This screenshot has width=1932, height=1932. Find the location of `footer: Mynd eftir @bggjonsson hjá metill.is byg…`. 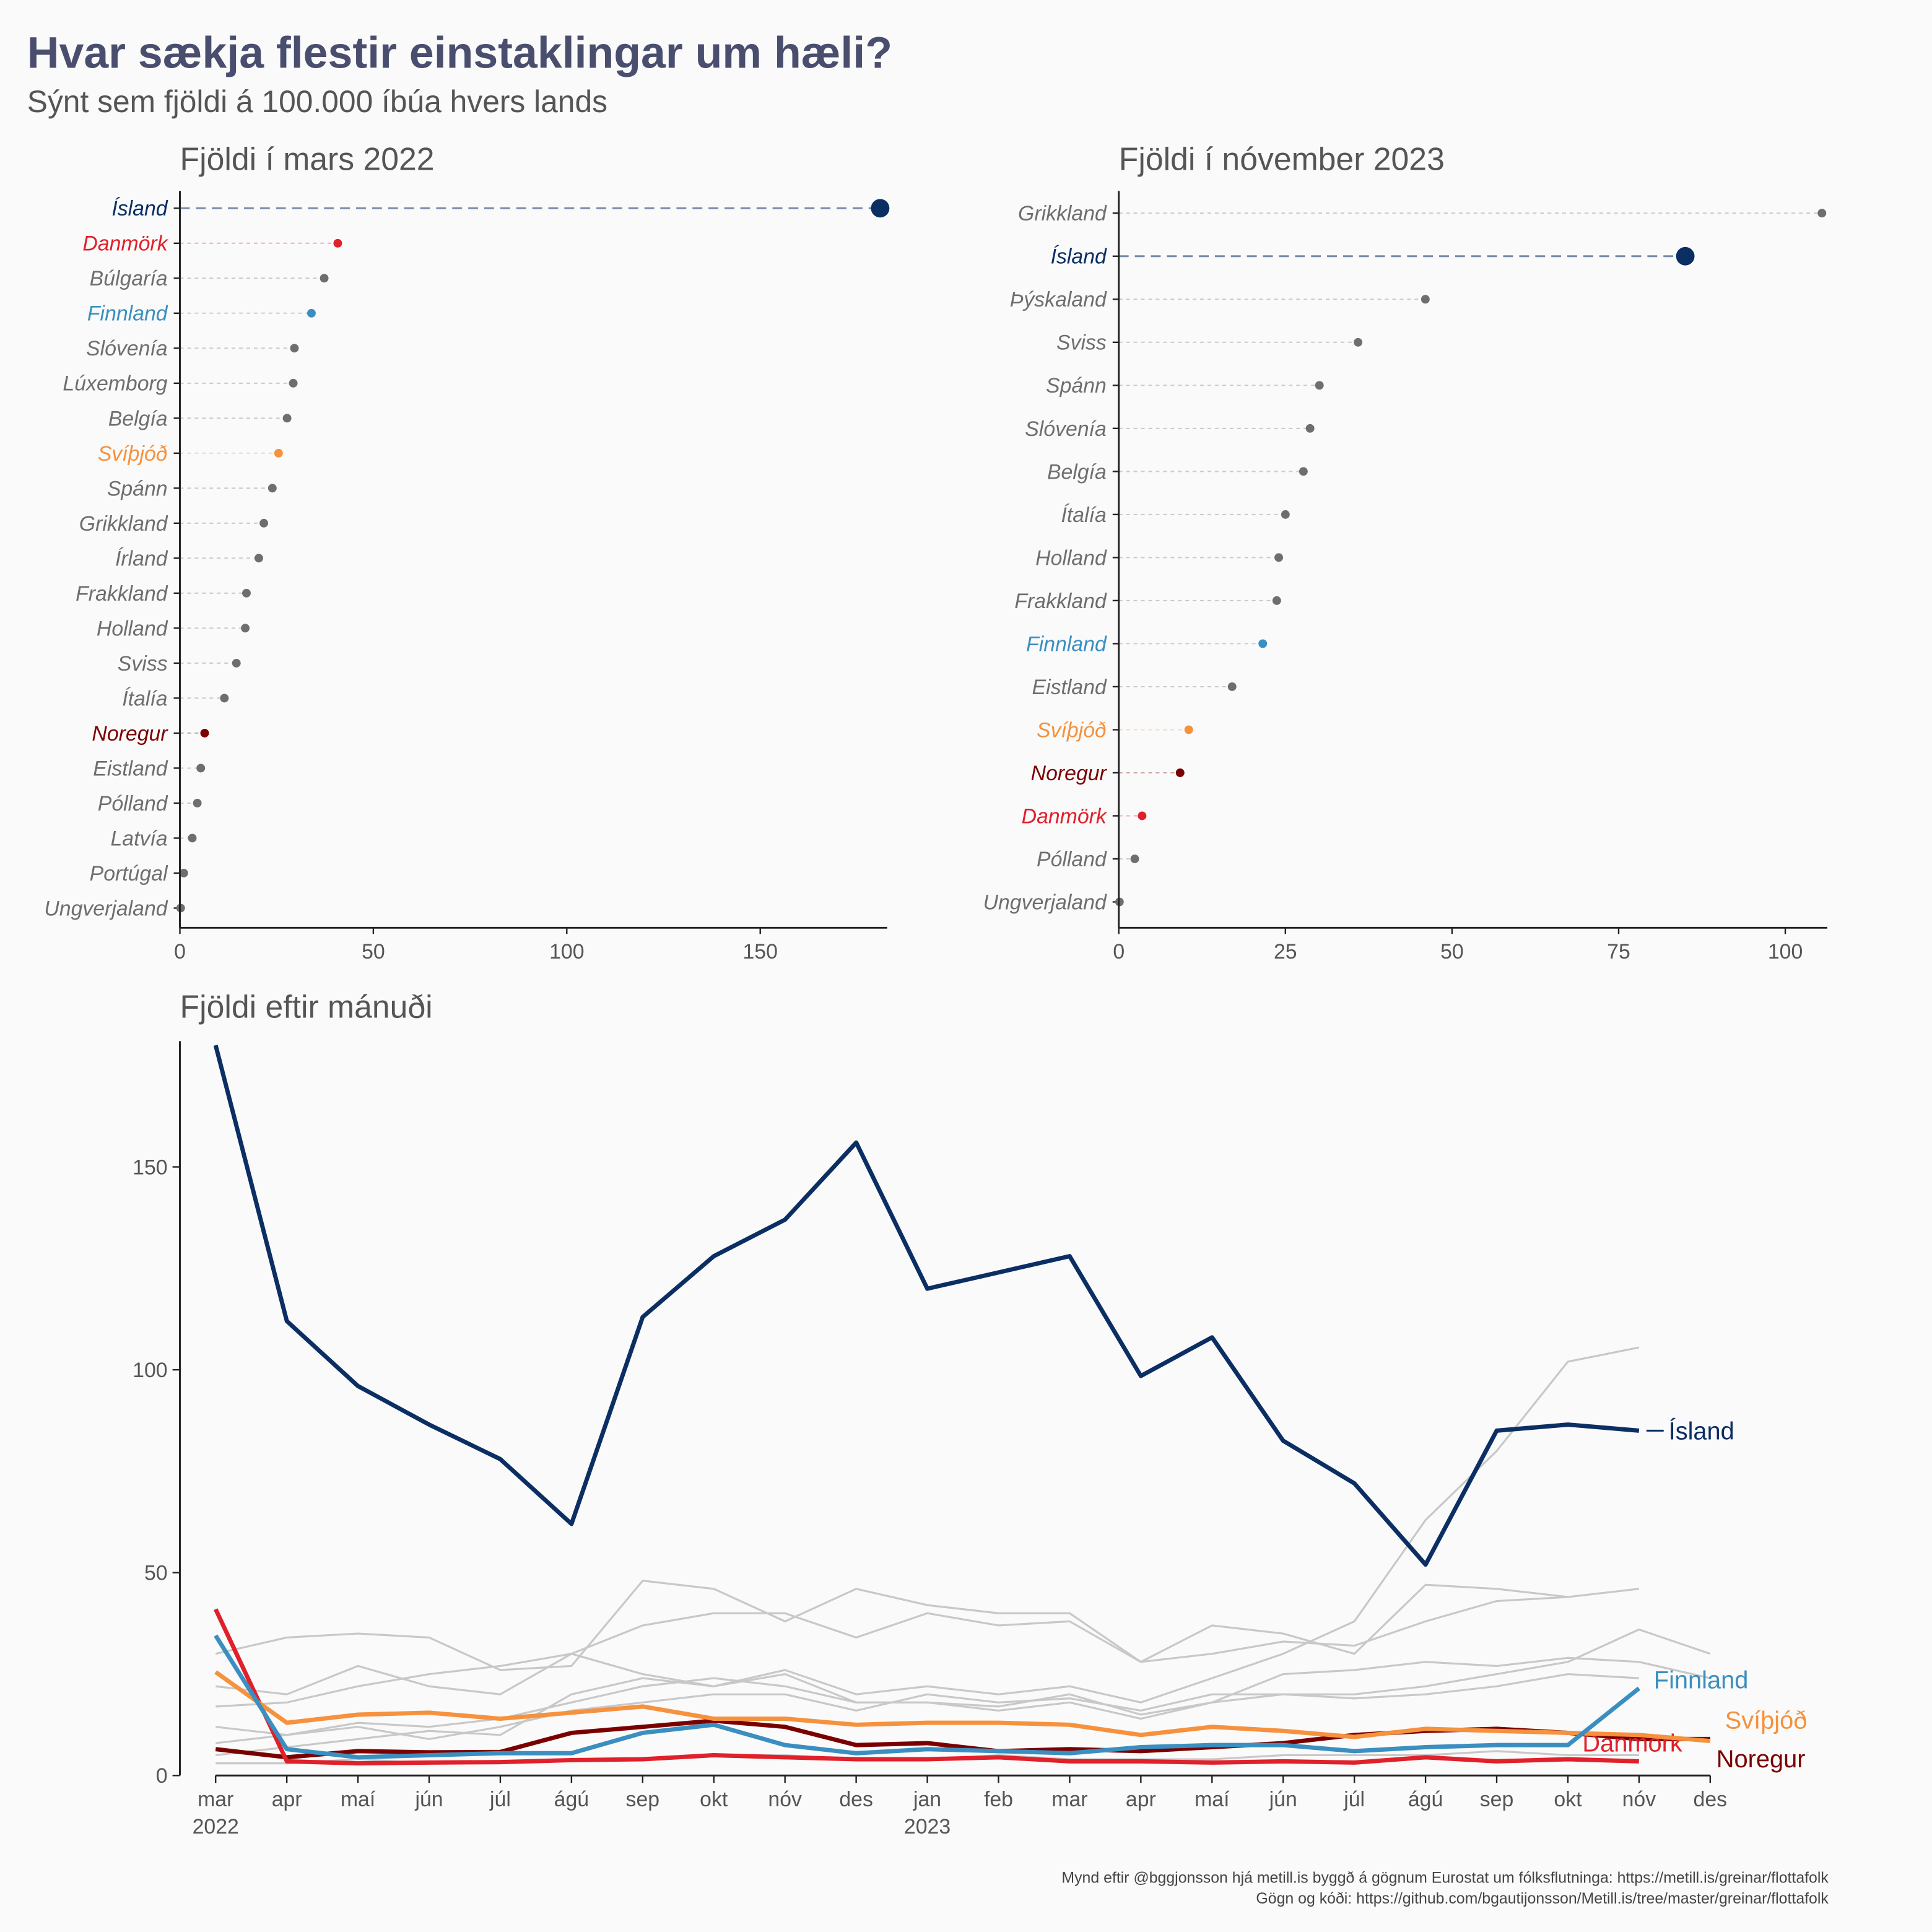

footer: Mynd eftir @bggjonsson hjá metill.is byg… is located at coordinates (1445, 1877).